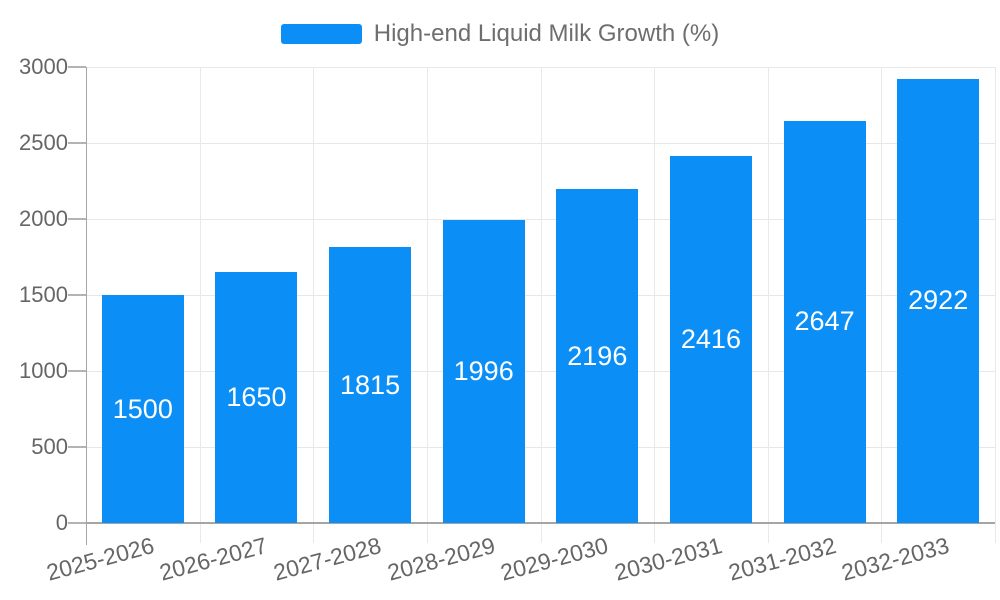 This screenshot has width=1000, height=600. Describe the element at coordinates (43, 370) in the screenshot. I see `y-tick-label: 1000` at that location.